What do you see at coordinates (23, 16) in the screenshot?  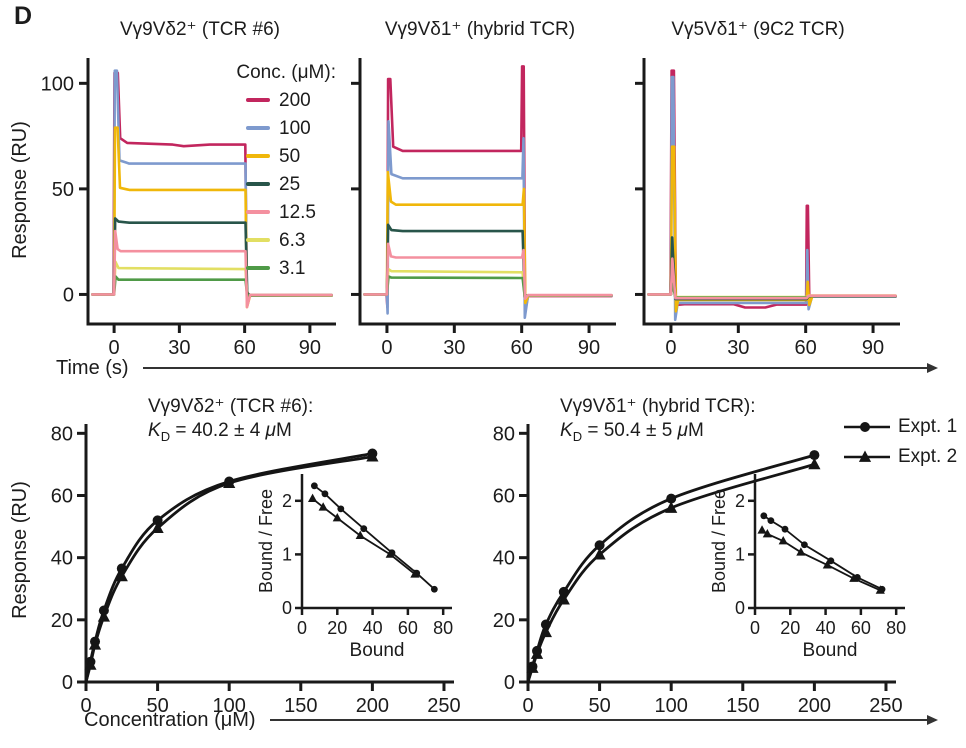 I see `panel-letter: D` at bounding box center [23, 16].